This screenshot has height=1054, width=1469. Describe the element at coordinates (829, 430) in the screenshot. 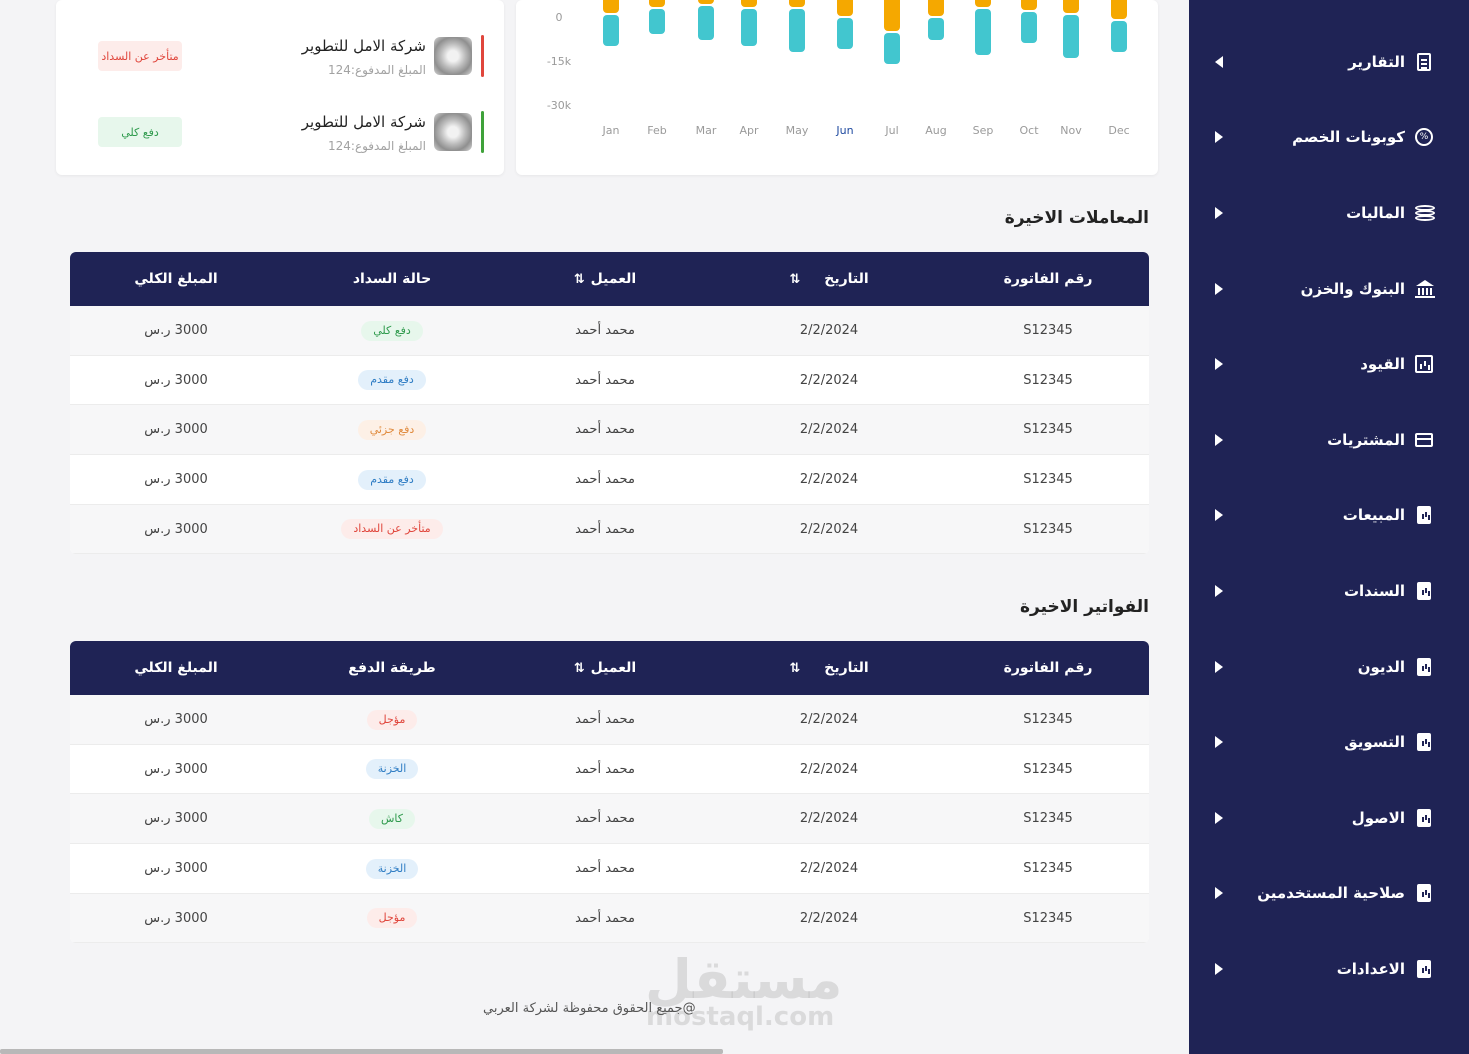

I see `date-cell: 2/2/2024` at that location.